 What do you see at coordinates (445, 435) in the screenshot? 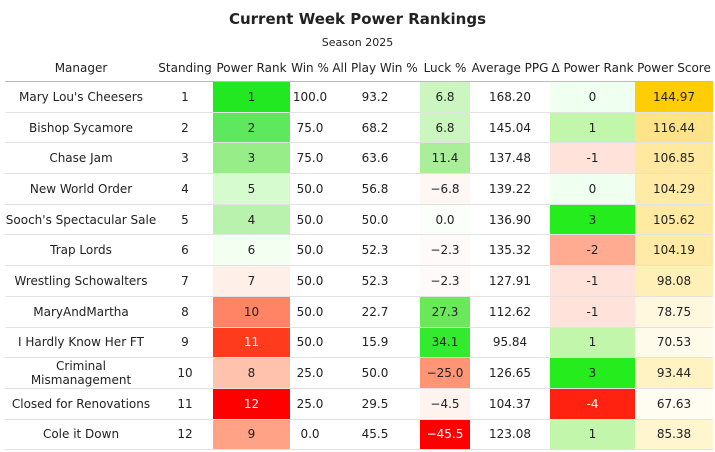
I see `table-cell: −45.5` at bounding box center [445, 435].